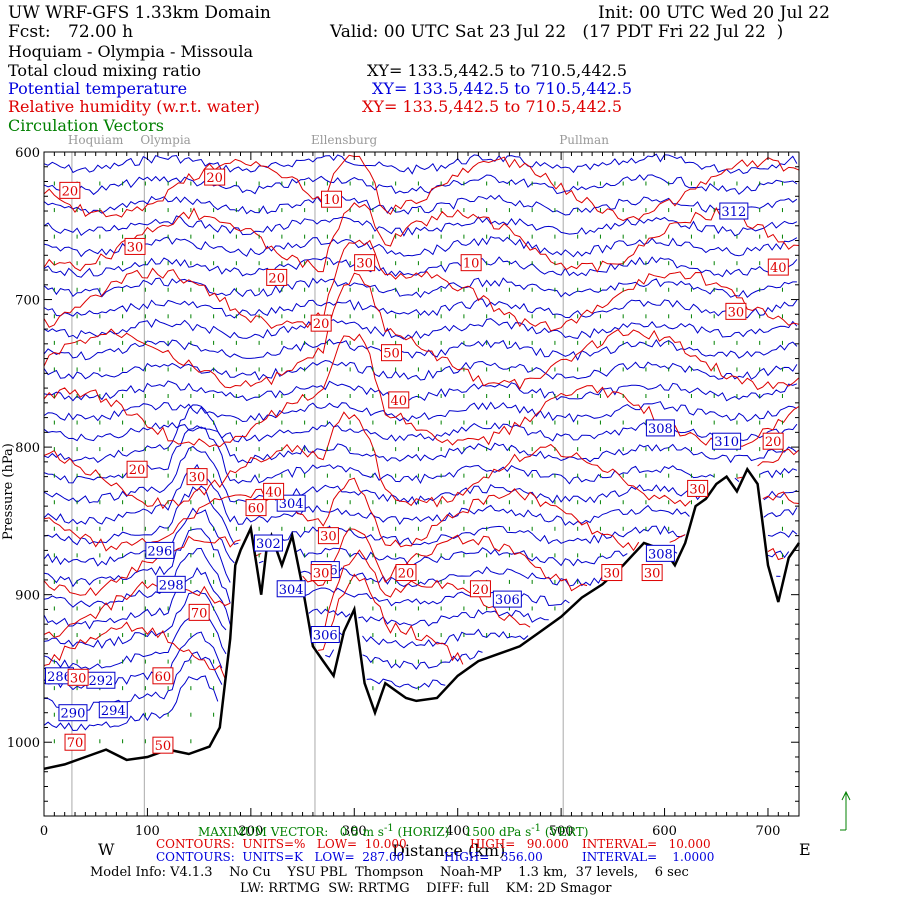 This screenshot has height=900, width=900. Describe the element at coordinates (134, 106) in the screenshot. I see `field-label-rh: Relative humidity (w.r.t. water)` at that location.